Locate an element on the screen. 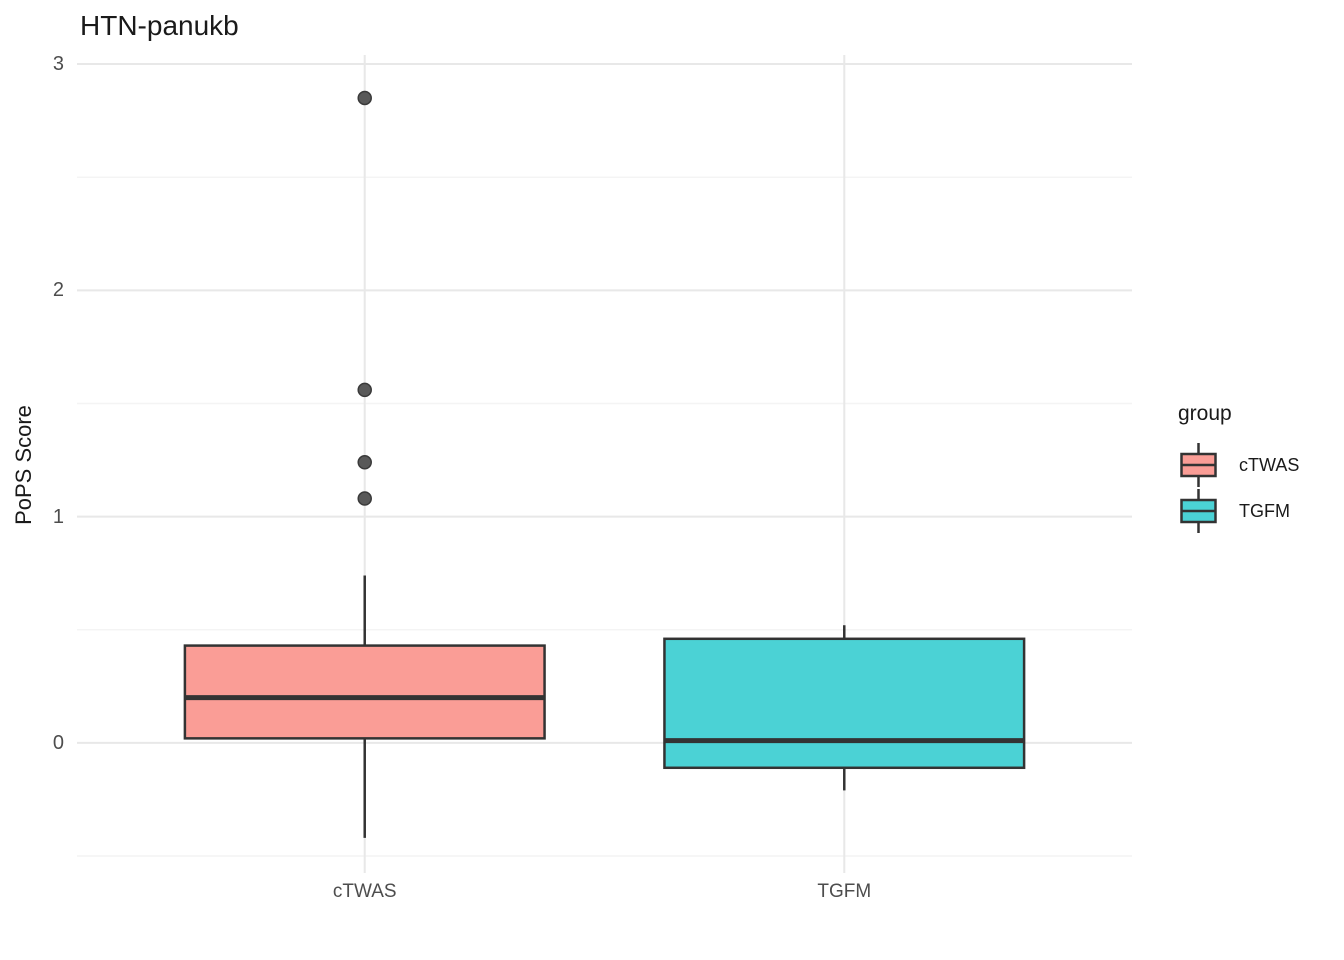 The height and width of the screenshot is (960, 1344). y-axis-title: PoPS Score is located at coordinates (23, 465).